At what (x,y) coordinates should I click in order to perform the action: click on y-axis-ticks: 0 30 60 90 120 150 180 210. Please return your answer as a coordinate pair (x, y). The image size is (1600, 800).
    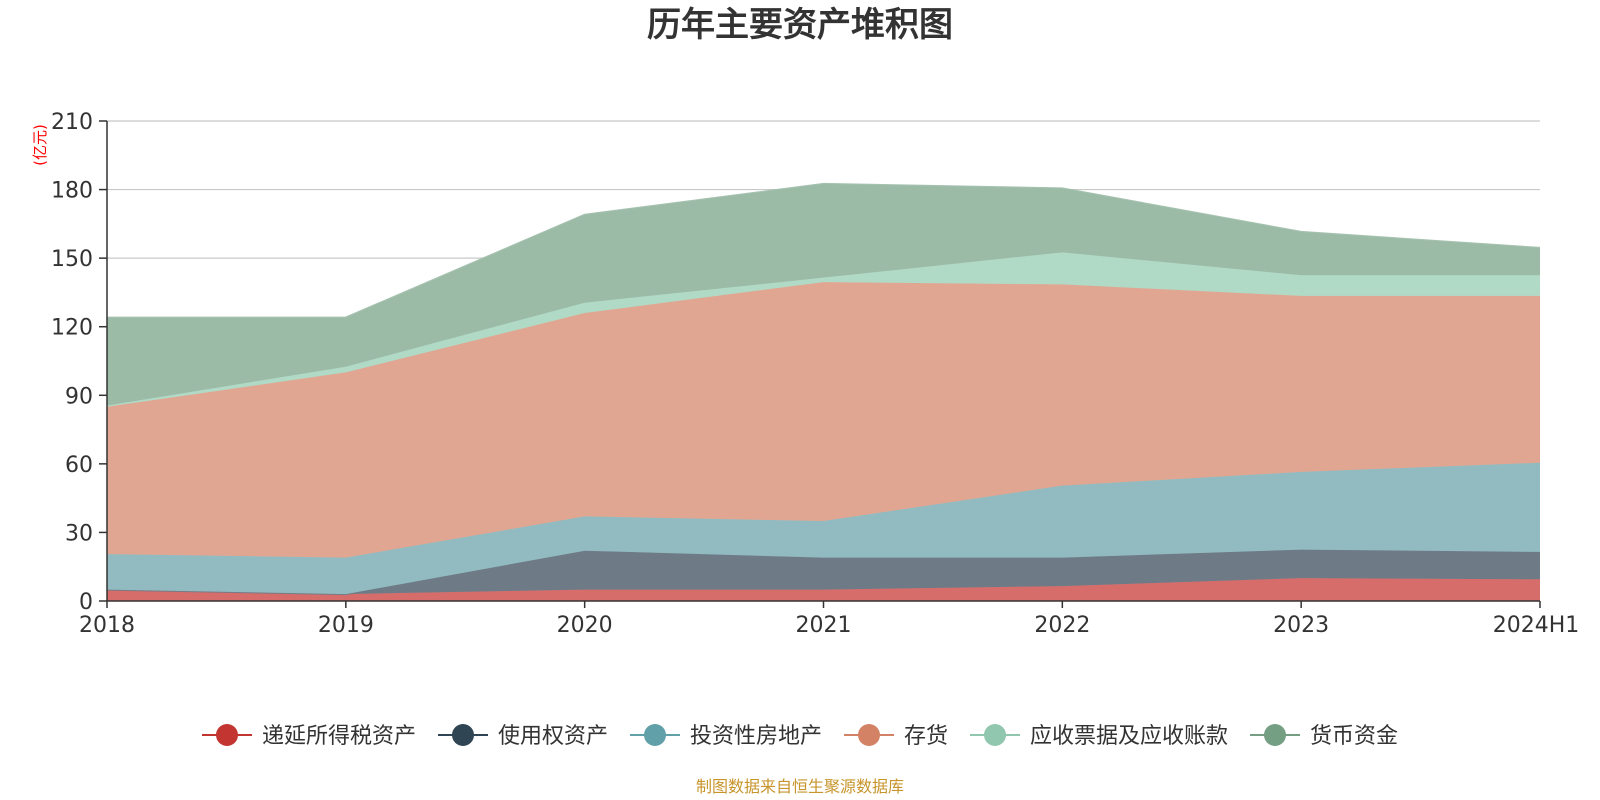
    Looking at the image, I should click on (79, 362).